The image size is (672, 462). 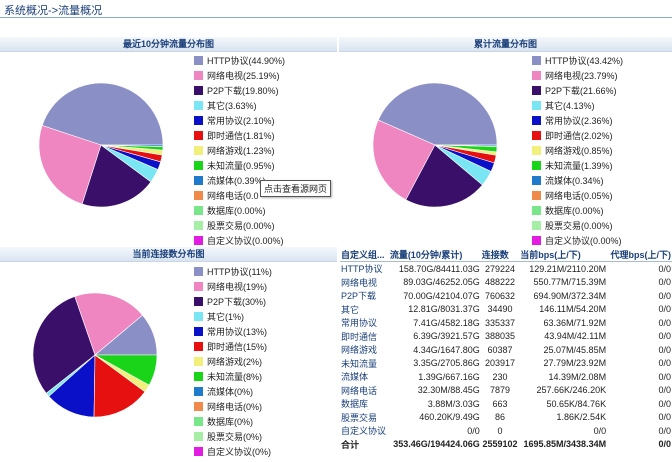 What do you see at coordinates (95, 355) in the screenshot?
I see `pie-chart-connections` at bounding box center [95, 355].